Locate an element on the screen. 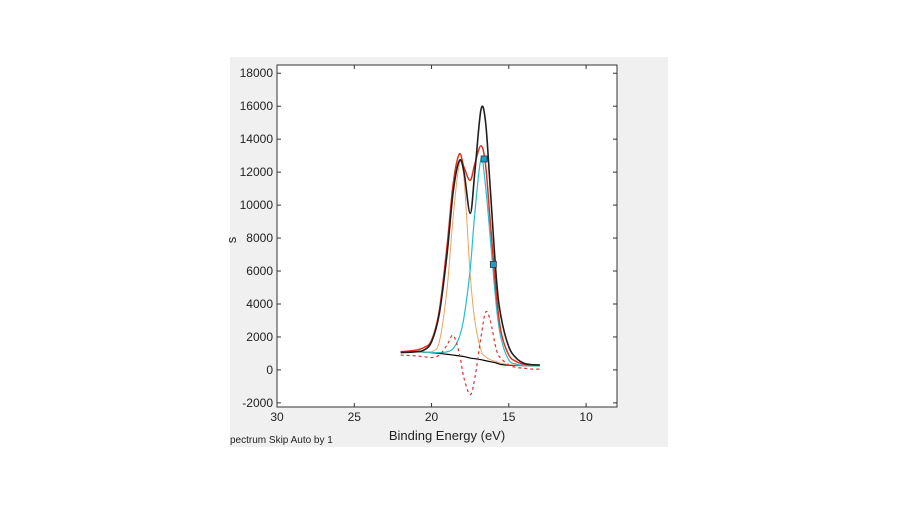  y-tick-label: 8000 is located at coordinates (259, 238).